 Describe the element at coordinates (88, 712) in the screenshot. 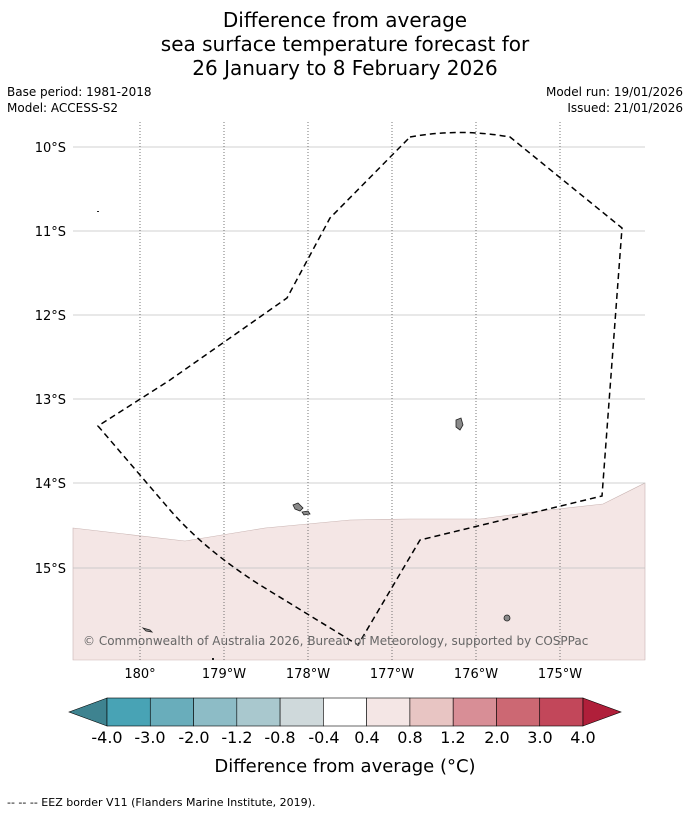

I see `colorbar-extend-low` at that location.